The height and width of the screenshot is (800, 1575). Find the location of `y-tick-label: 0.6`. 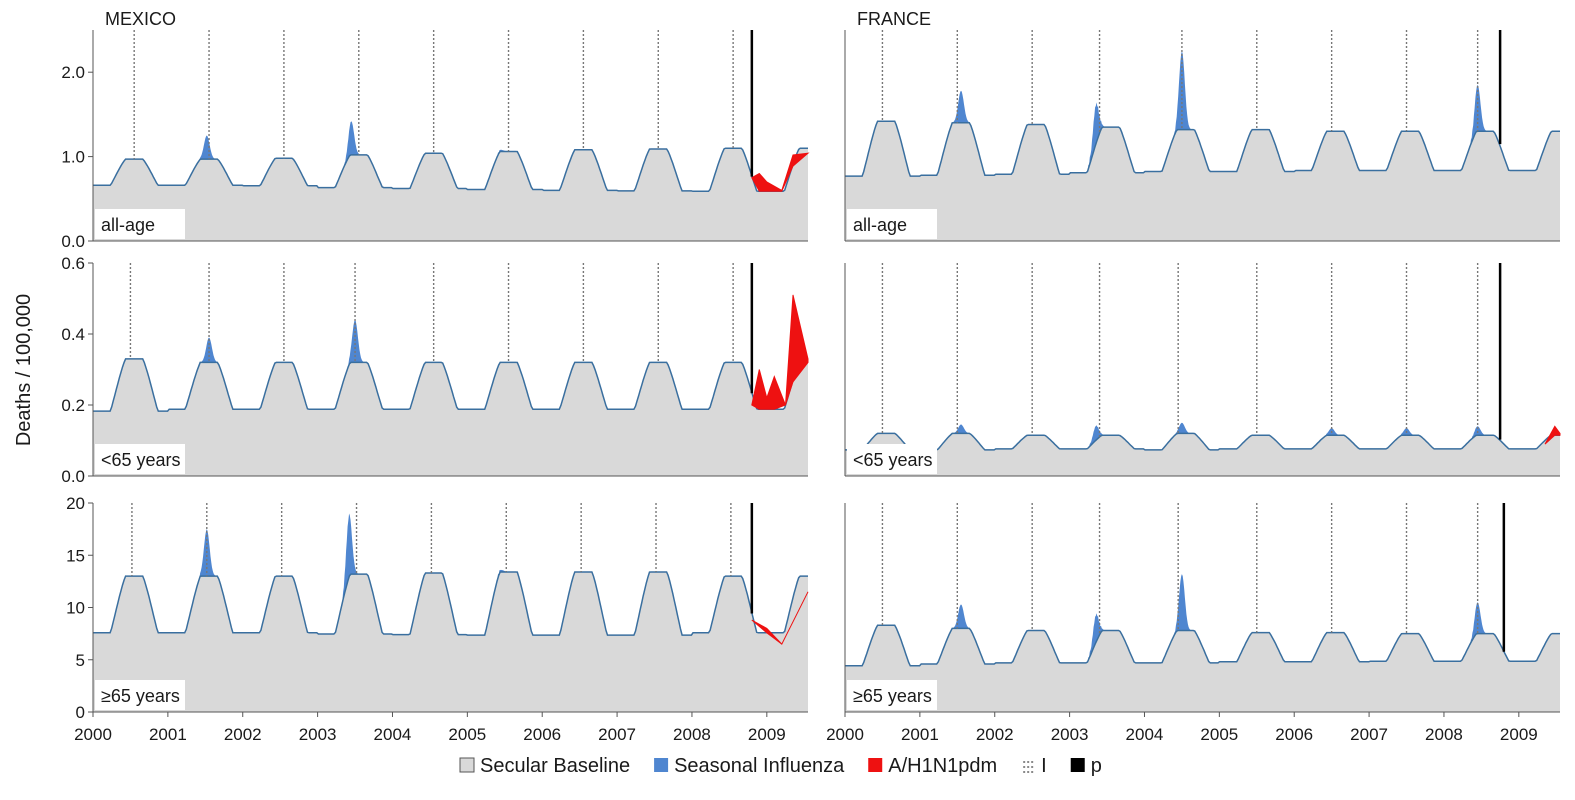

y-tick-label: 0.6 is located at coordinates (73, 263).